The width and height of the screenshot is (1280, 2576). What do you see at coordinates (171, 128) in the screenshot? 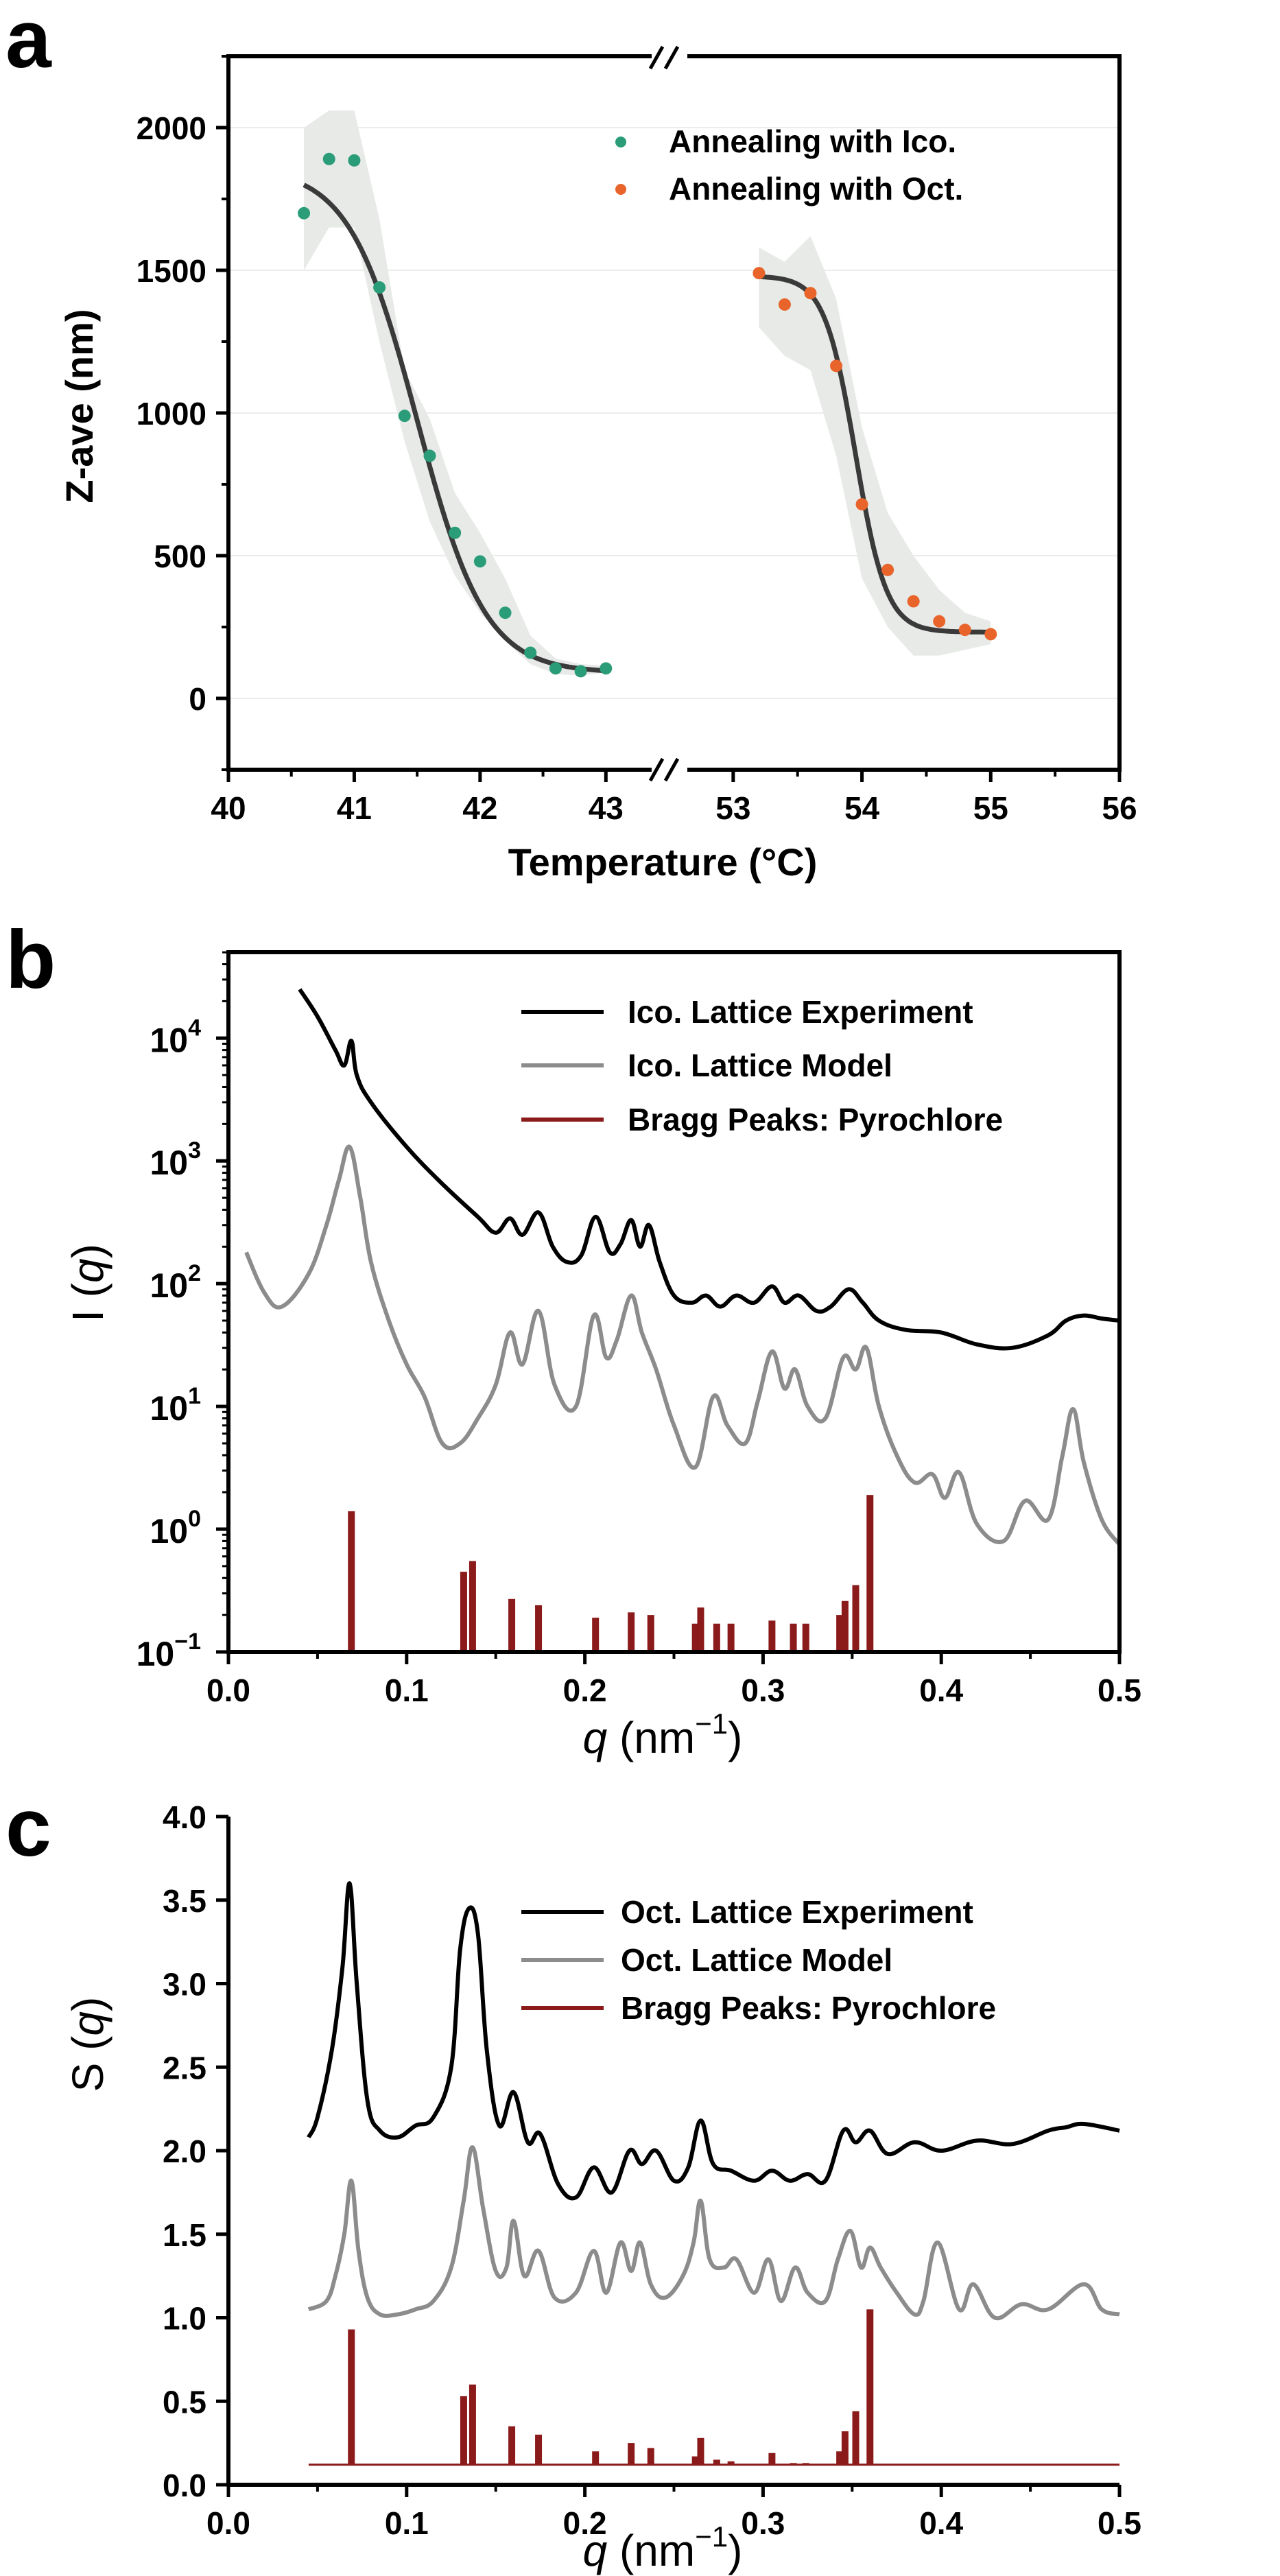
I see `y-tick-label: 2000` at bounding box center [171, 128].